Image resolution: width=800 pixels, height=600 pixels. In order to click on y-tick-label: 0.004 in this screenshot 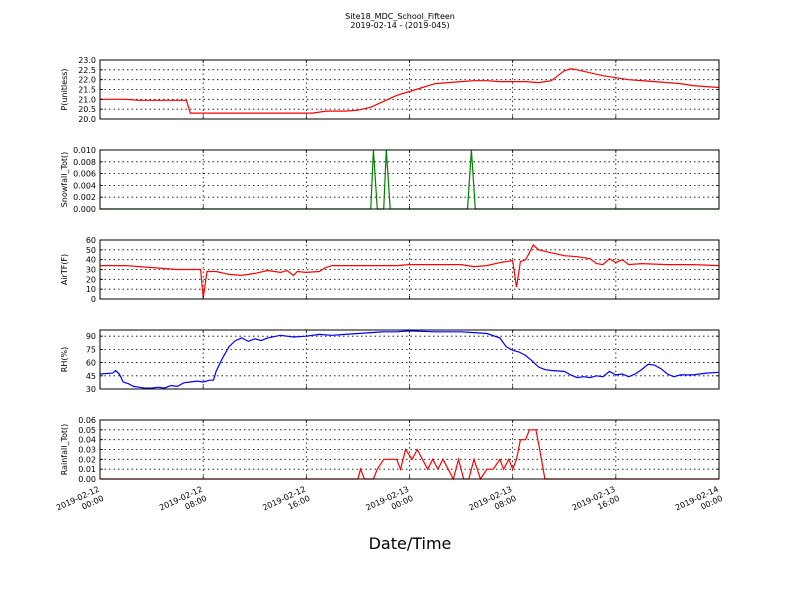, I will do `click(84, 185)`.